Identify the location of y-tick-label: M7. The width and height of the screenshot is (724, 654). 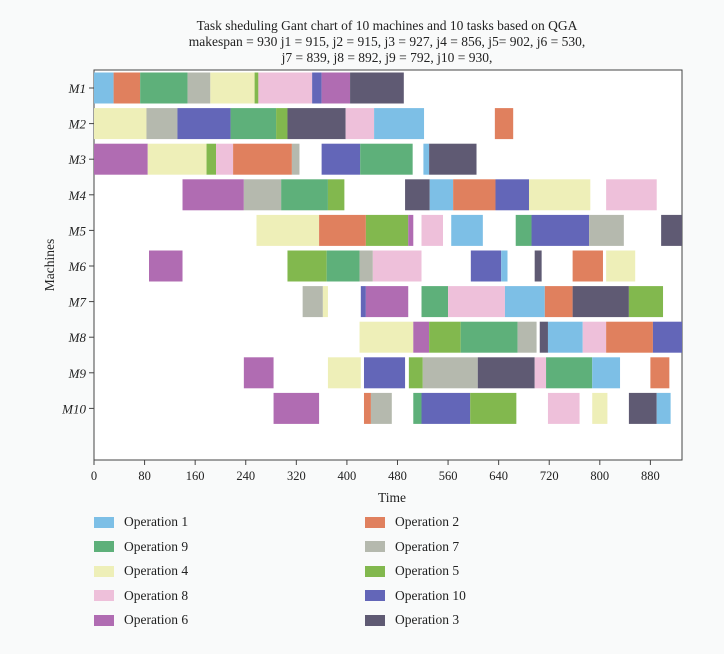
(77, 302).